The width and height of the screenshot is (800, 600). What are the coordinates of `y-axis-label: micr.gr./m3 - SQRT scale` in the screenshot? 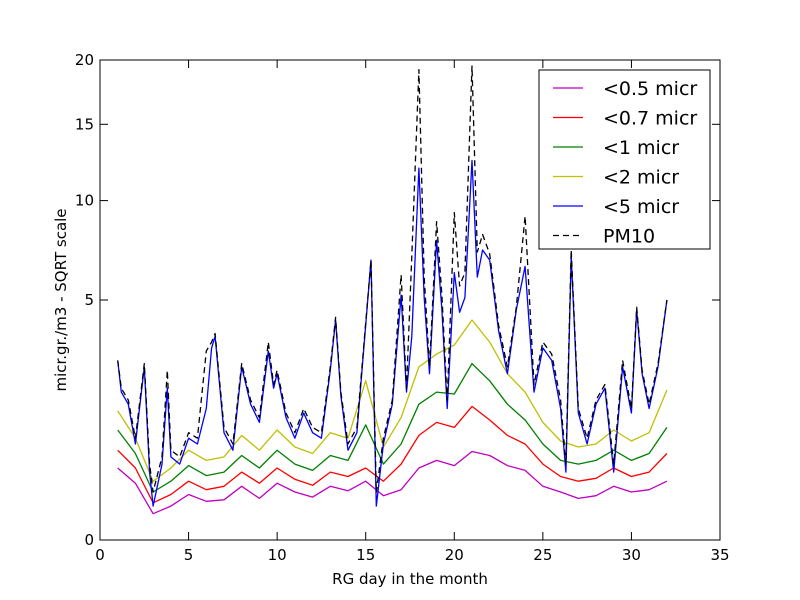 It's located at (61, 299).